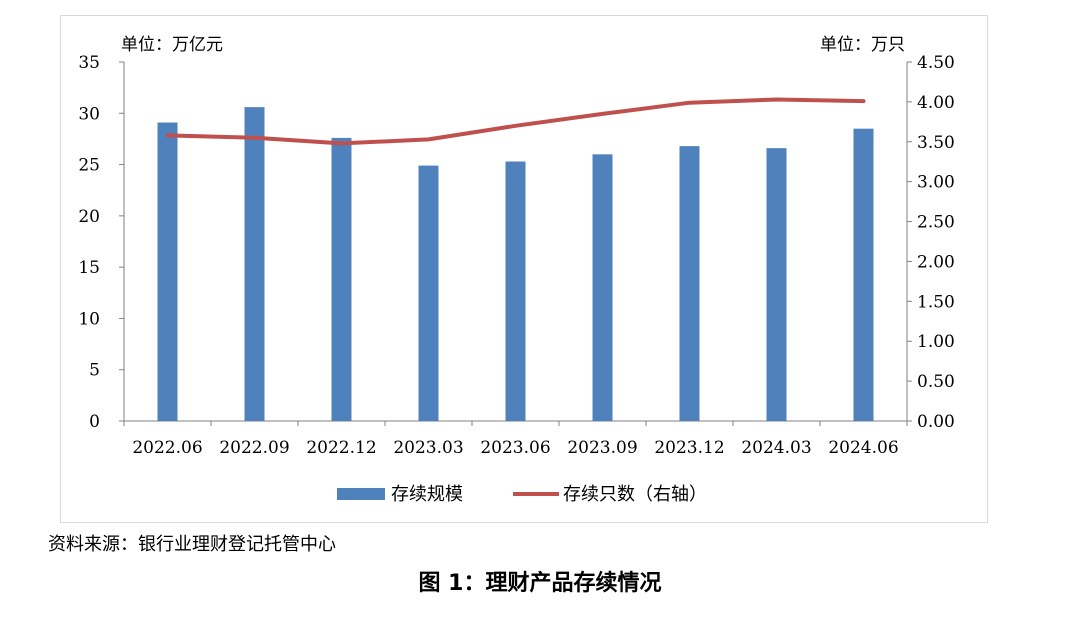  Describe the element at coordinates (540, 583) in the screenshot. I see `figure-caption: 图 1：理财产品存续情况` at that location.